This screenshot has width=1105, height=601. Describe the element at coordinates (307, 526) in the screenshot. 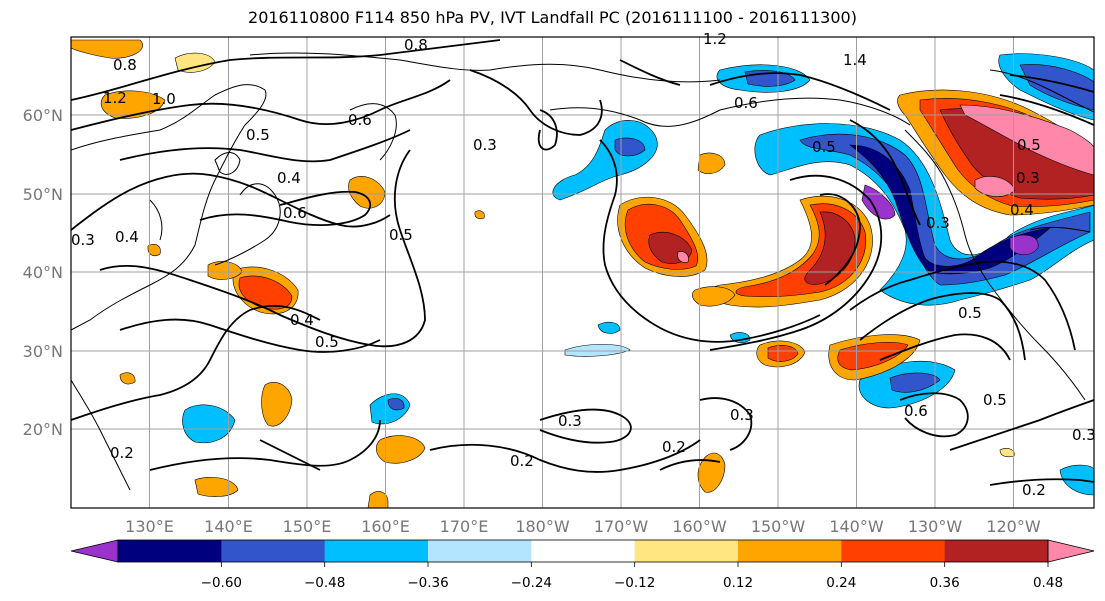

I see `lon-label: 150°E` at that location.